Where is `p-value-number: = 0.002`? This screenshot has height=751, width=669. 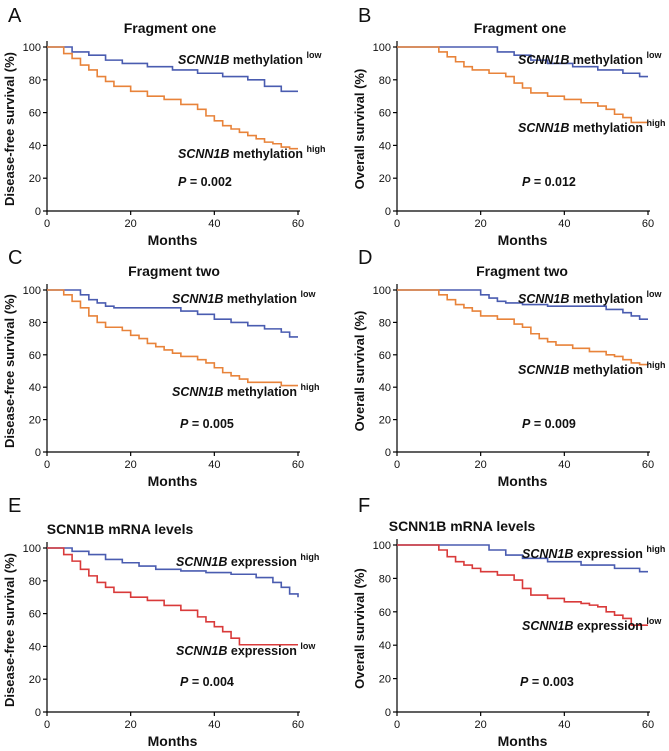
p-value-number: = 0.002 is located at coordinates (209, 182).